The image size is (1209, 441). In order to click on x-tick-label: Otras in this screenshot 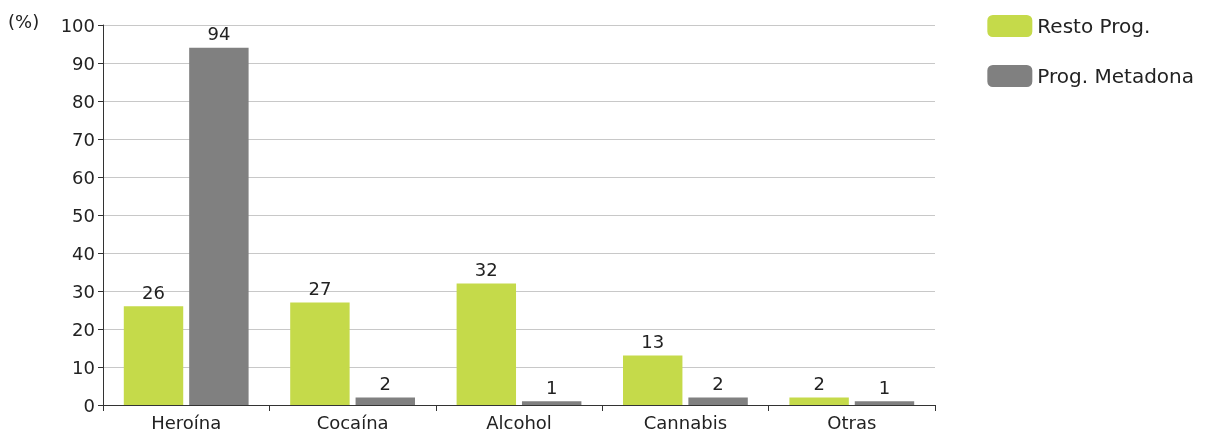, I will do `click(852, 422)`.